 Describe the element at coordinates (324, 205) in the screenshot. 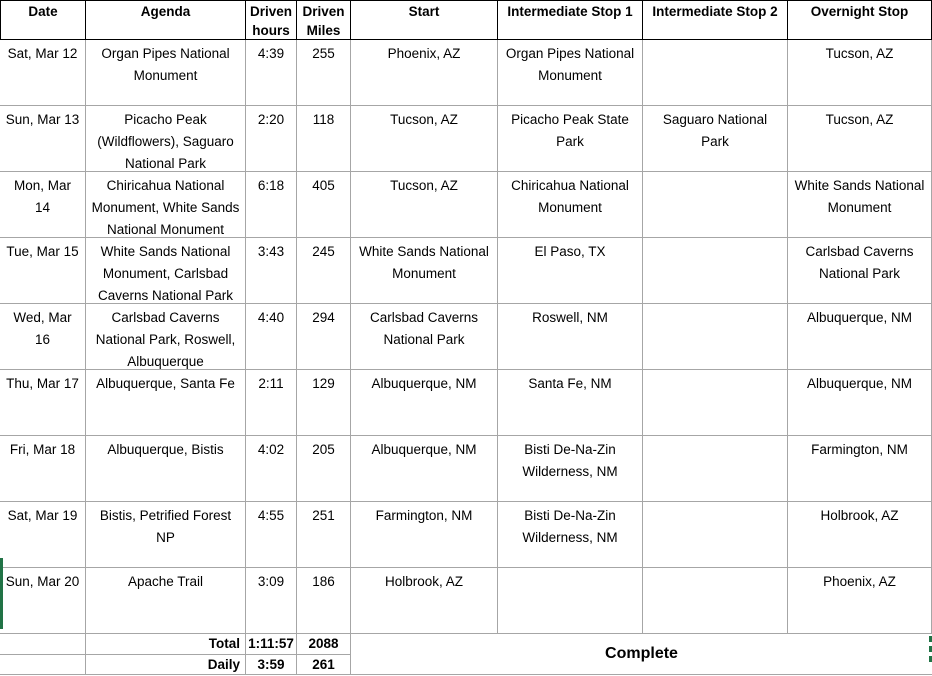

I see `cell-driven-miles: 405` at that location.